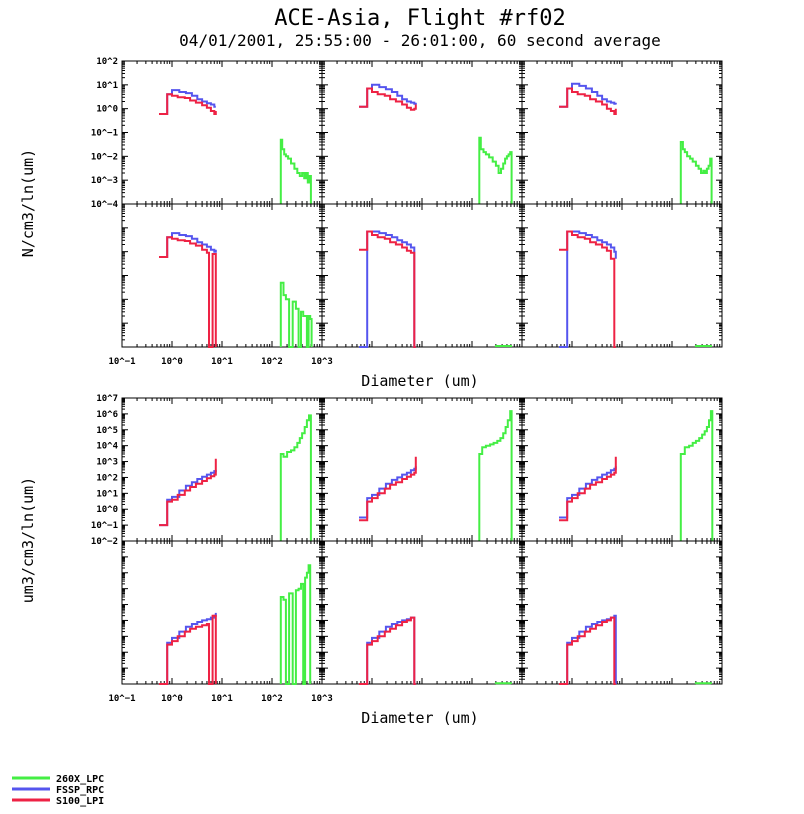 This screenshot has width=804, height=814. Describe the element at coordinates (107, 399) in the screenshot. I see `y-tick-label: 10^7` at that location.